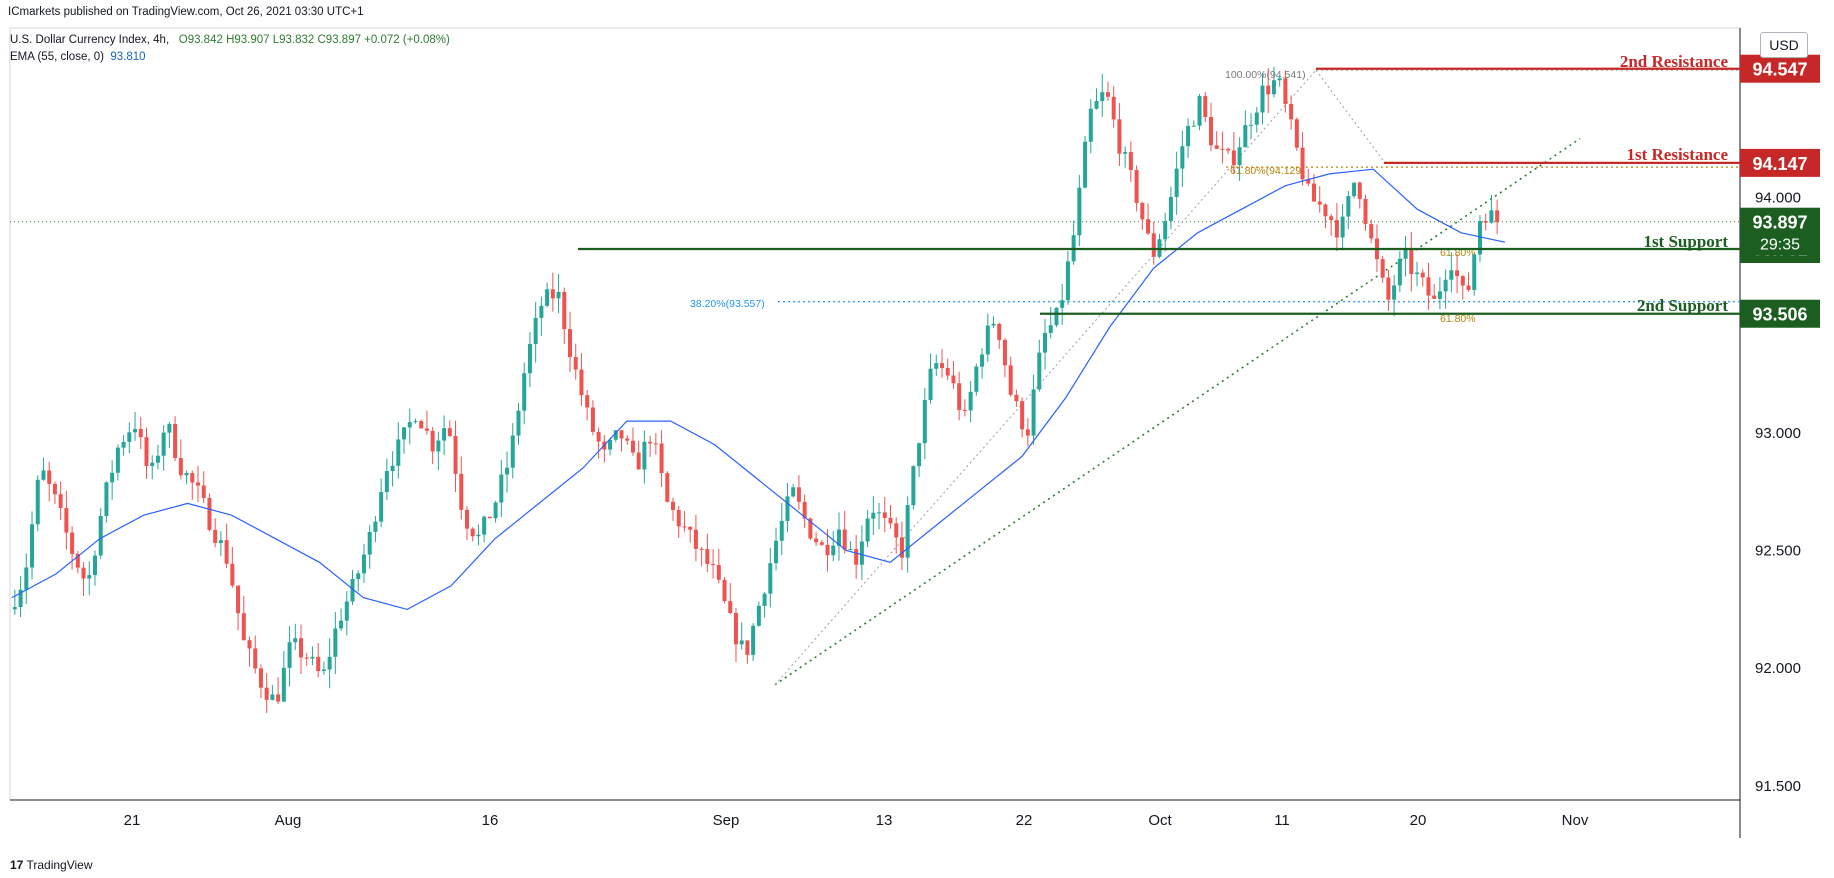  Describe the element at coordinates (1779, 164) in the screenshot. I see `level-price-value: 94.147` at that location.